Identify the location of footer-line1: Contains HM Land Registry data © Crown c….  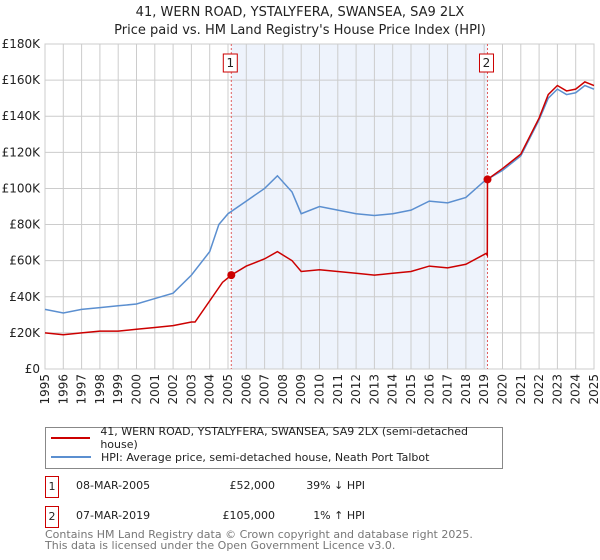
(259, 534).